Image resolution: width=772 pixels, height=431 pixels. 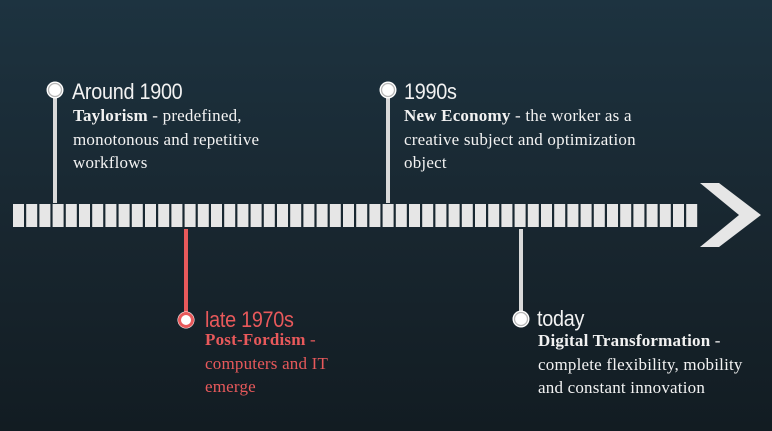 What do you see at coordinates (249, 319) in the screenshot?
I see `event-year: late 1970s` at bounding box center [249, 319].